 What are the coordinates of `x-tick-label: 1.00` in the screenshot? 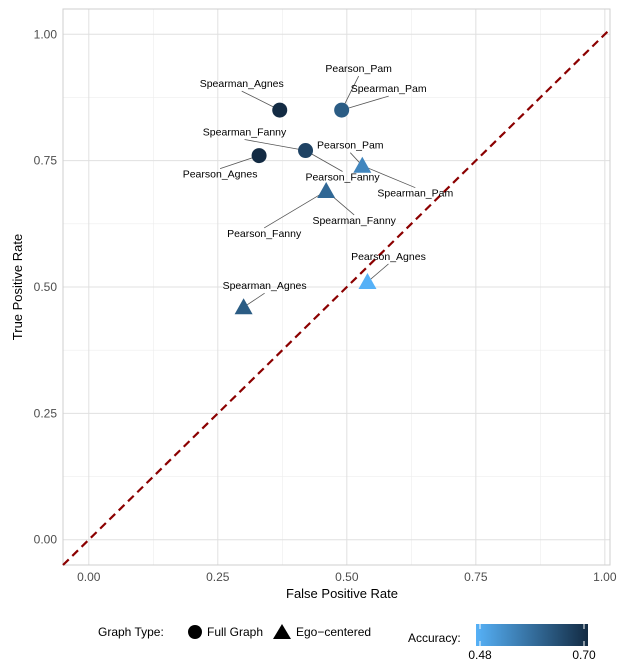 It's located at (605, 577).